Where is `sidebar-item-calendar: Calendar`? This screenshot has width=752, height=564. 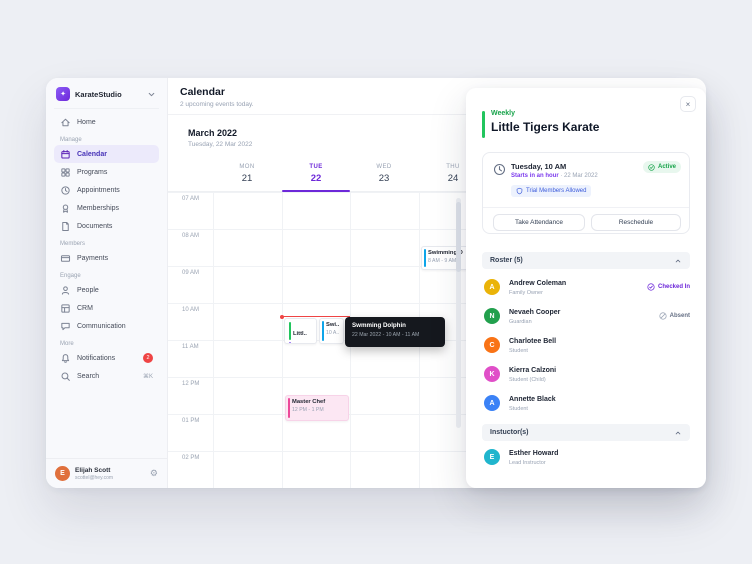 sidebar-item-calendar: Calendar is located at coordinates (106, 154).